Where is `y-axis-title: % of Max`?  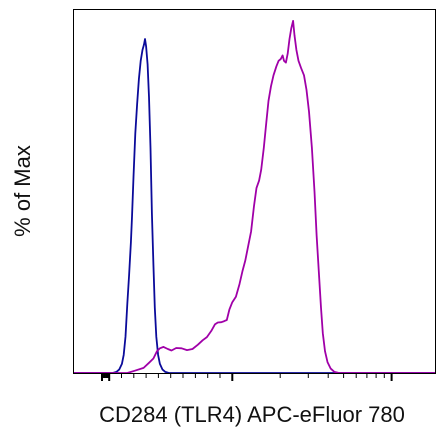 y-axis-title: % of Max is located at coordinates (22, 191).